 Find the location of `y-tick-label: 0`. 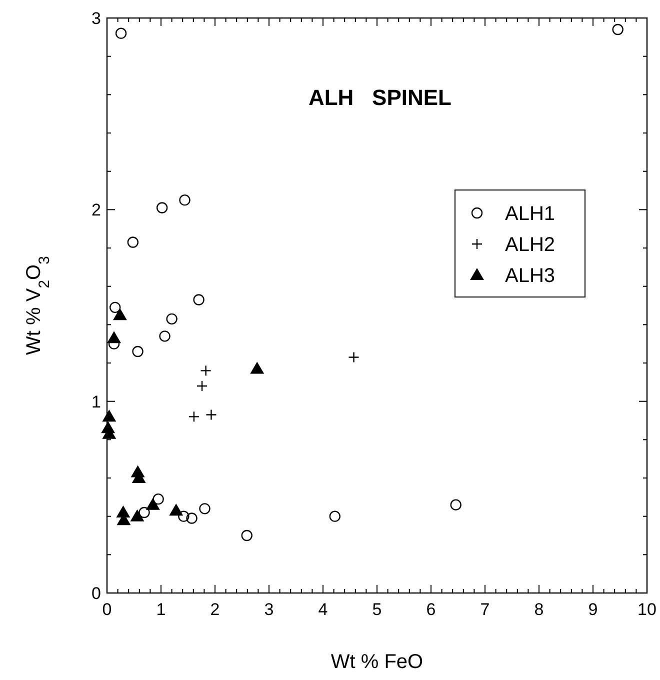

y-tick-label: 0 is located at coordinates (96, 593).